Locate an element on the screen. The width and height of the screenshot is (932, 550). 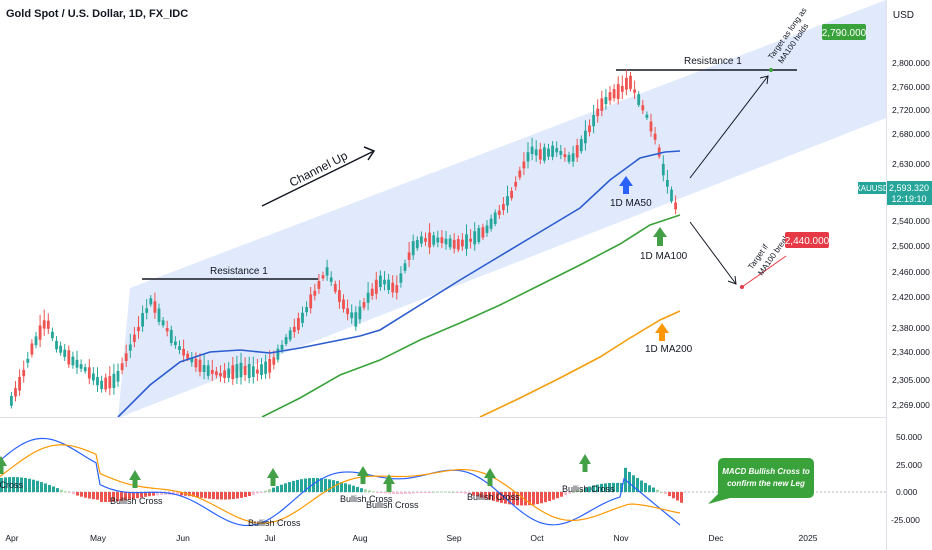
price-tick-label: 2,680.000 is located at coordinates (911, 134).